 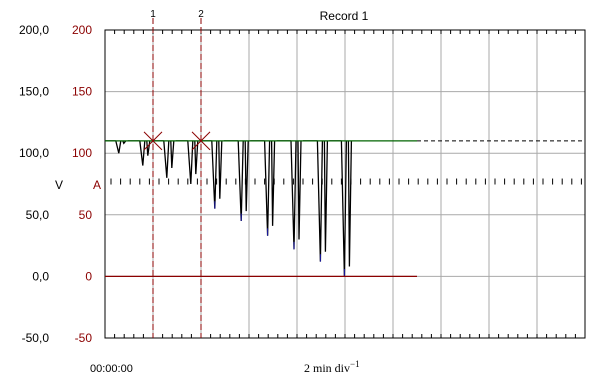 What do you see at coordinates (34, 184) in the screenshot?
I see `y-ticks-voltage: 200,0 150,0 100,0 50,0 0,0 -50,0` at bounding box center [34, 184].